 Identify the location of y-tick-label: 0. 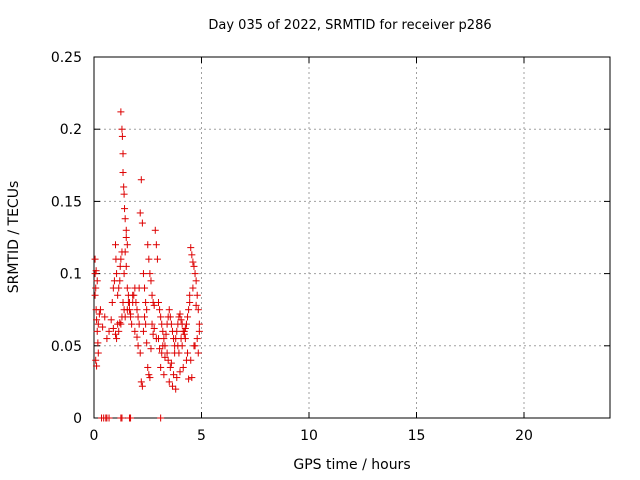
(77, 419).